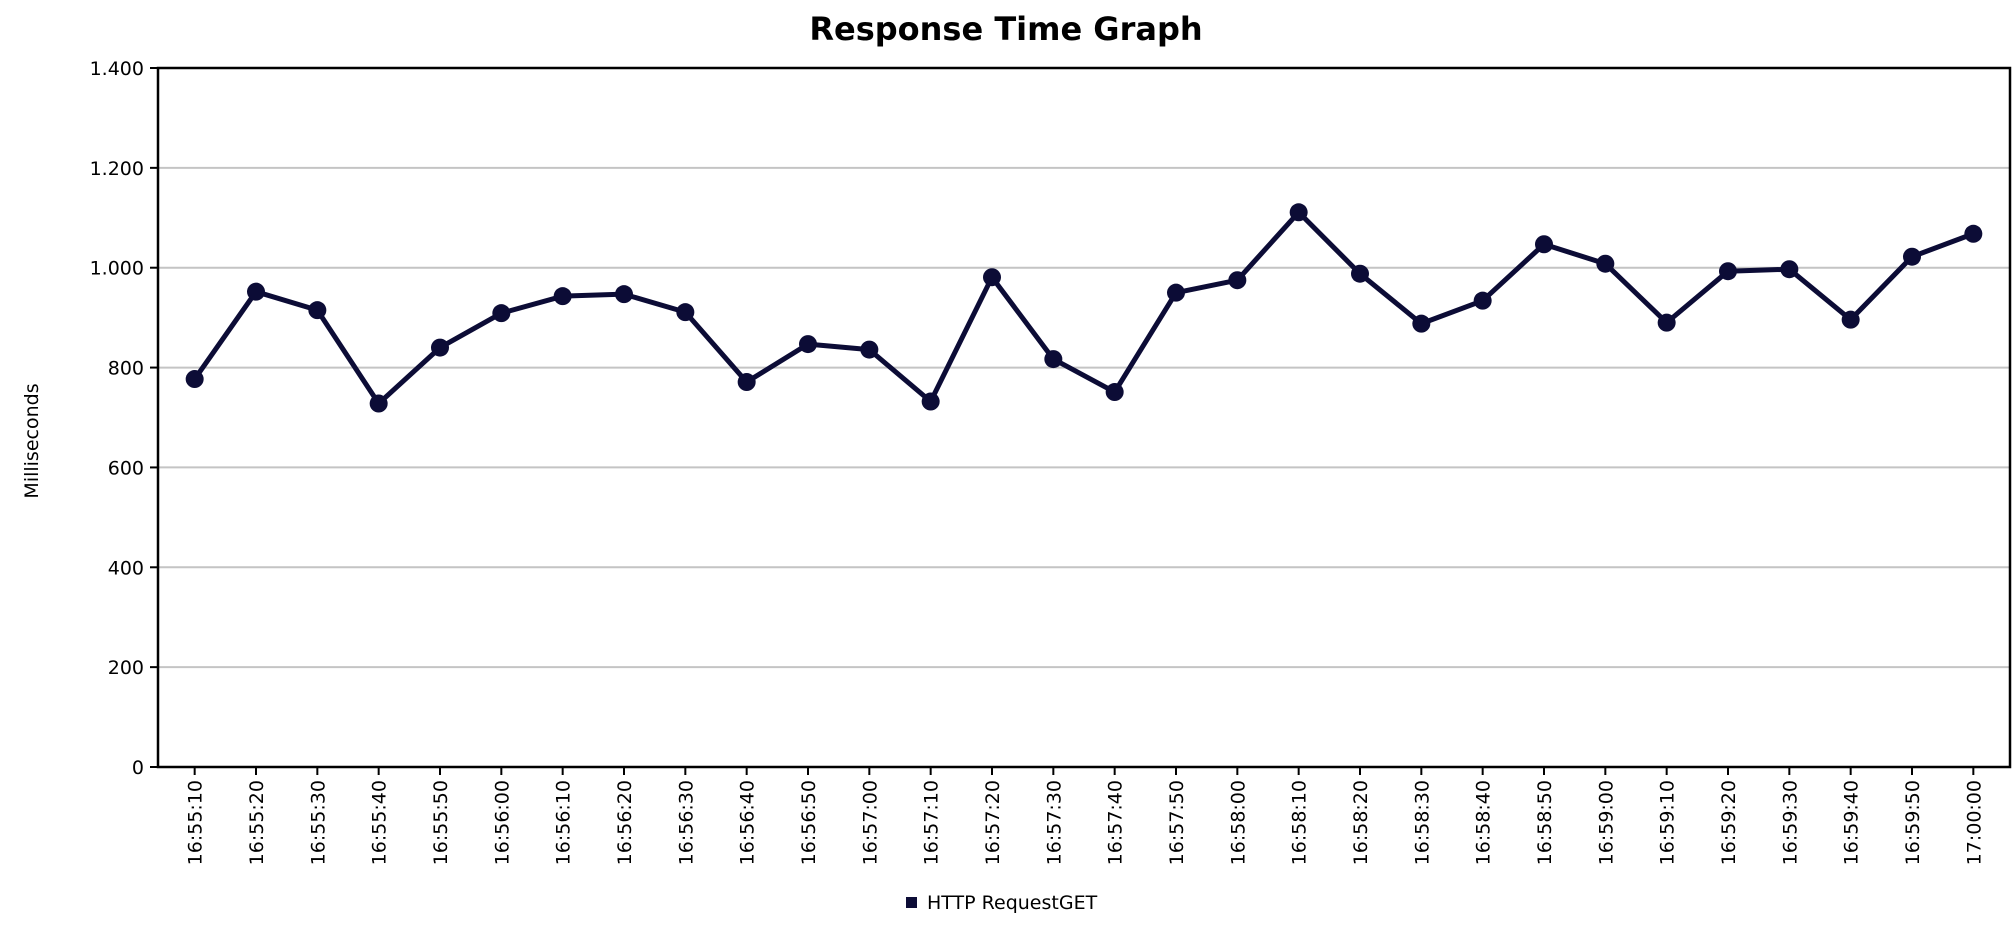 The height and width of the screenshot is (936, 2012). What do you see at coordinates (117, 269) in the screenshot?
I see `y-tick-label: 1.000` at bounding box center [117, 269].